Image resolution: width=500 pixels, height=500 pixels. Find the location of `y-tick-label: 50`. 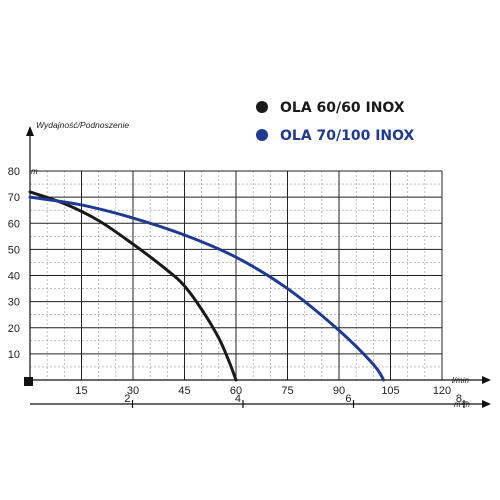

y-tick-label: 50 is located at coordinates (14, 250).